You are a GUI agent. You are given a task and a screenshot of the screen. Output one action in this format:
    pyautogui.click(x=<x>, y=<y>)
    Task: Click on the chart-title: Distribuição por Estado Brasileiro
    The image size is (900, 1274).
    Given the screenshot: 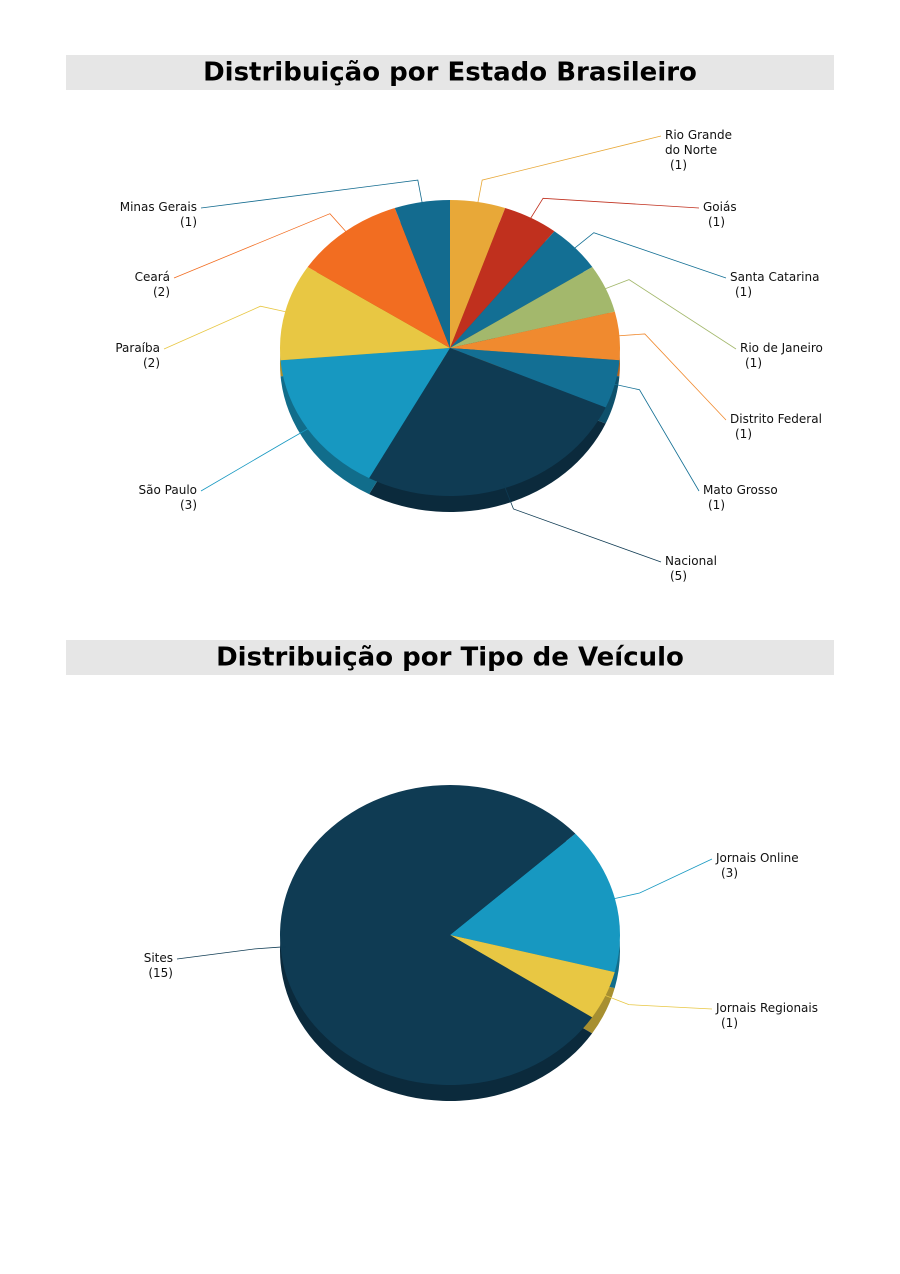 What is the action you would take?
    pyautogui.click(x=450, y=73)
    